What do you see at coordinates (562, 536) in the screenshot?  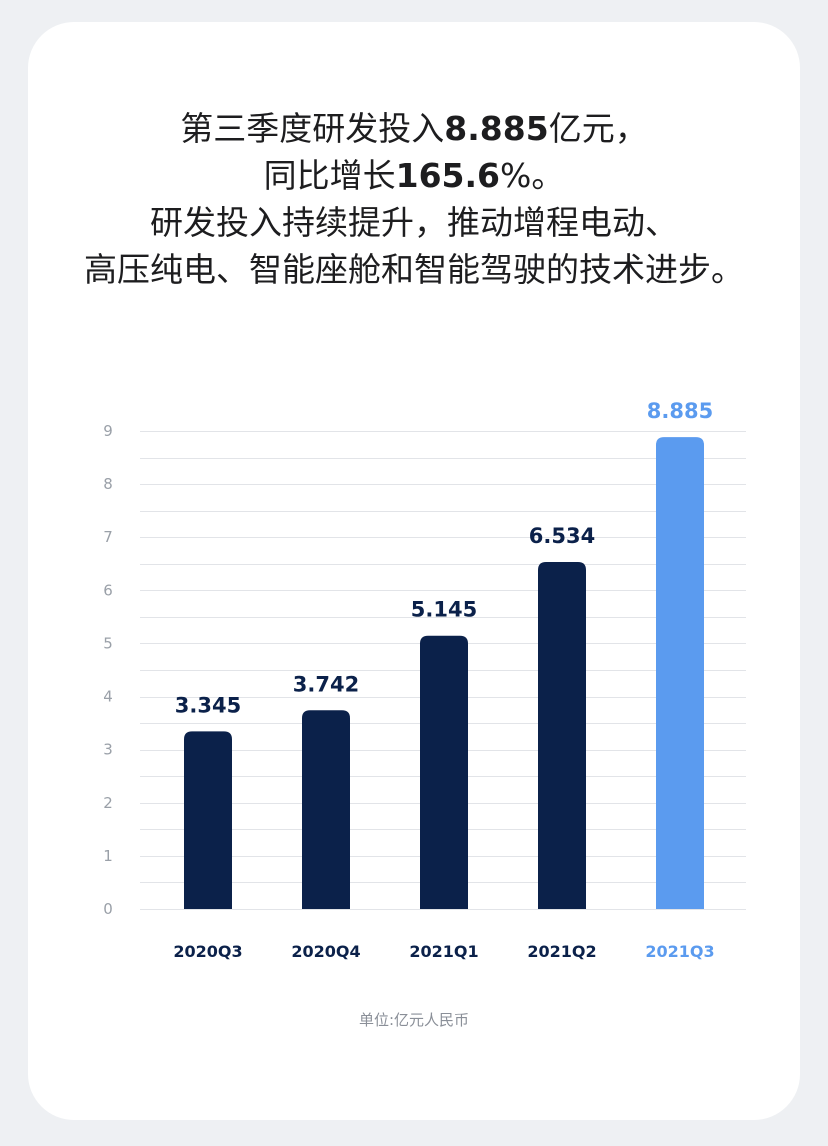 I see `value-label-2021Q2: 6.534` at bounding box center [562, 536].